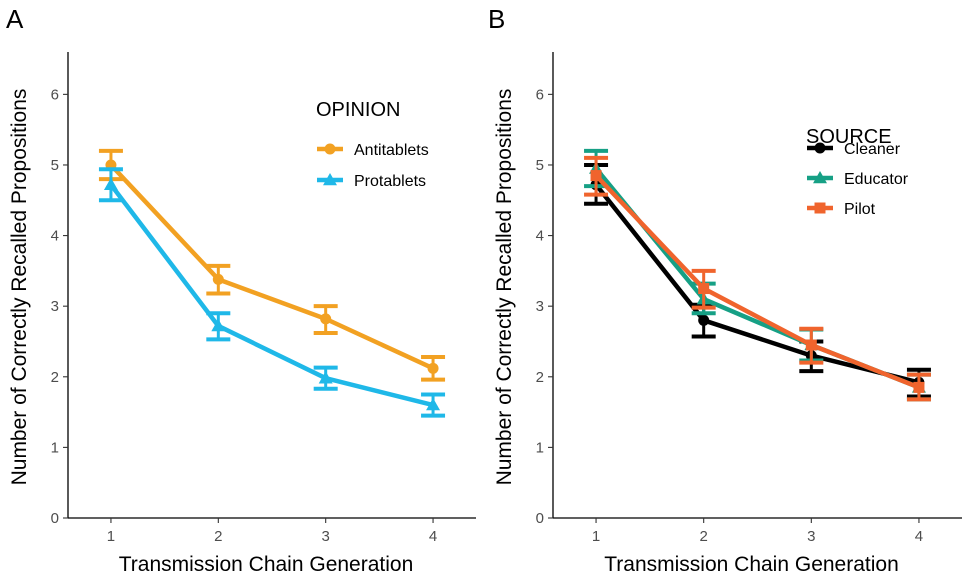 Image resolution: width=962 pixels, height=575 pixels. I want to click on legend-label: Protablets, so click(390, 181).